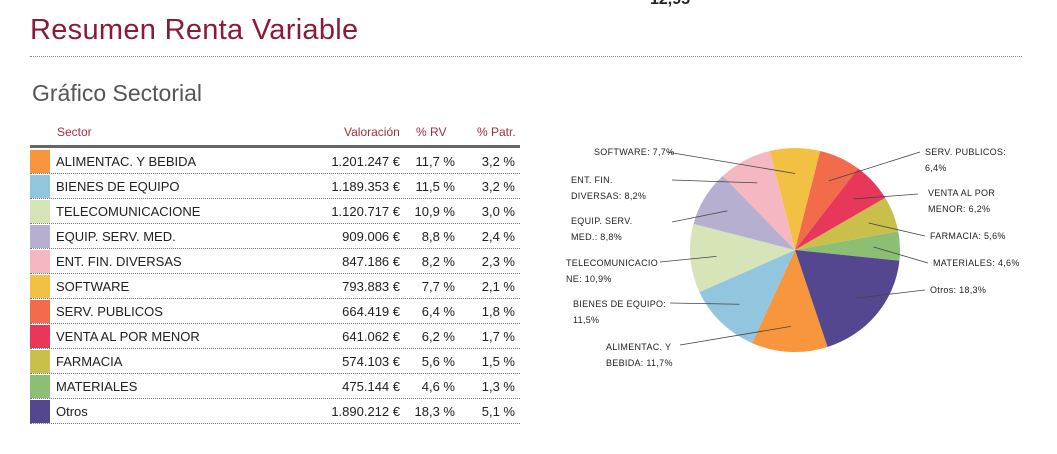 The height and width of the screenshot is (454, 1057). Describe the element at coordinates (126, 161) in the screenshot. I see `table-cell: ALIMENTAC. Y BEBIDA` at that location.